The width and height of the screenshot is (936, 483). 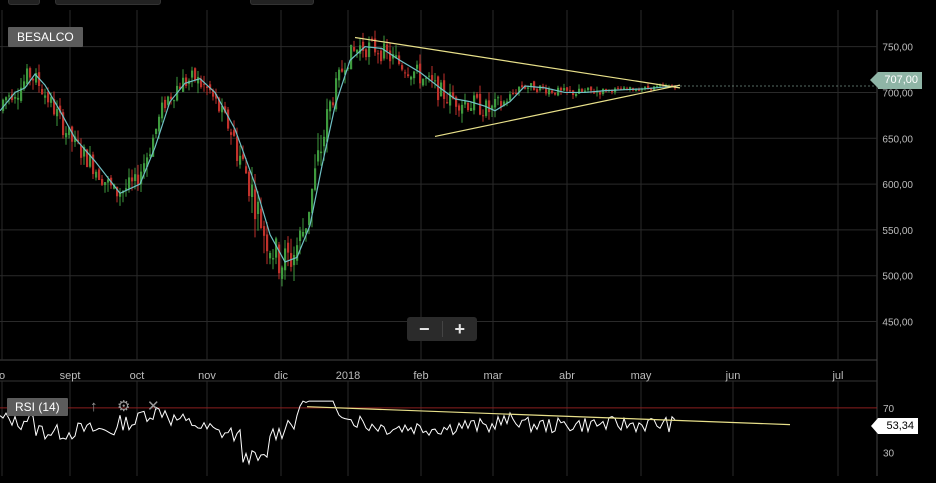 I want to click on last-price-badge: 707,00, so click(x=896, y=80).